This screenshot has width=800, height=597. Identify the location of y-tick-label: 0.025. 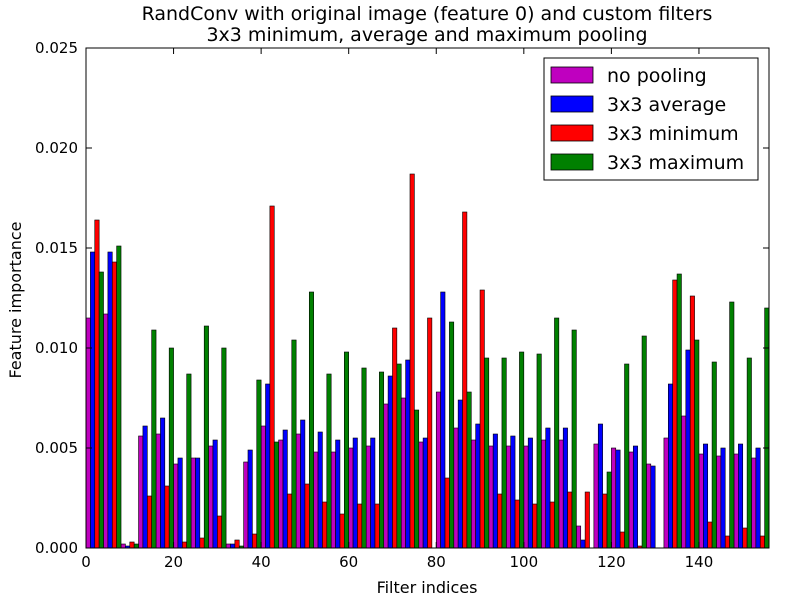
(56, 48).